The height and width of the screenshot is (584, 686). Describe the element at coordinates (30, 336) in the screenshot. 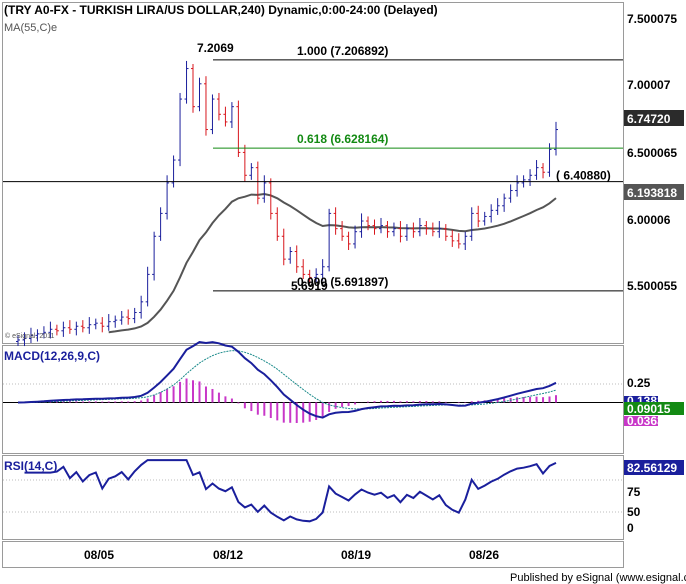

I see `copyright-label: © eSignal, 2011` at that location.